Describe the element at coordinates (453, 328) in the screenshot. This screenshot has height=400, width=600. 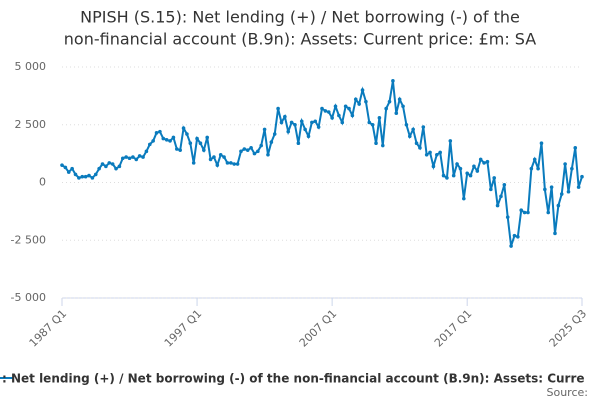
I see `x-tick-label: 2017 Q1` at that location.